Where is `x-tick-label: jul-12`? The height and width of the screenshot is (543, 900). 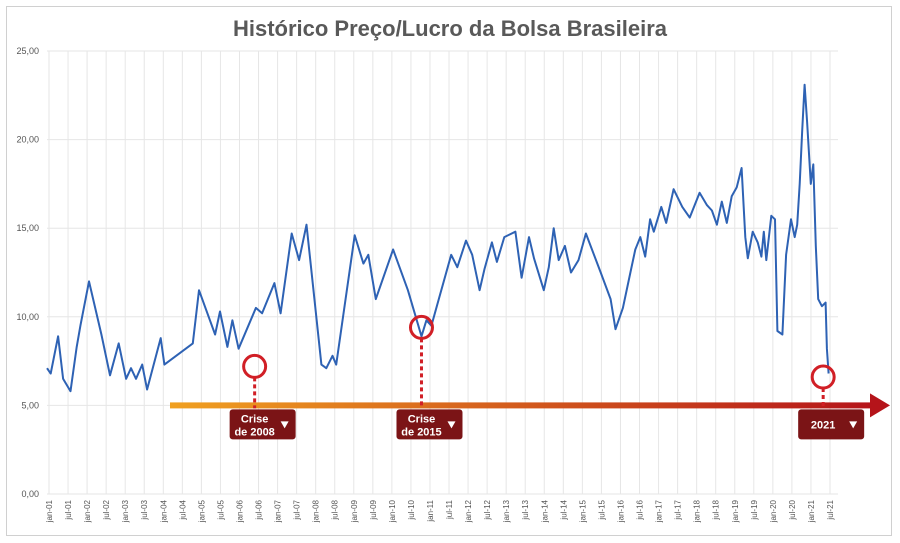
x-tick-label: jul-12 is located at coordinates (487, 509).